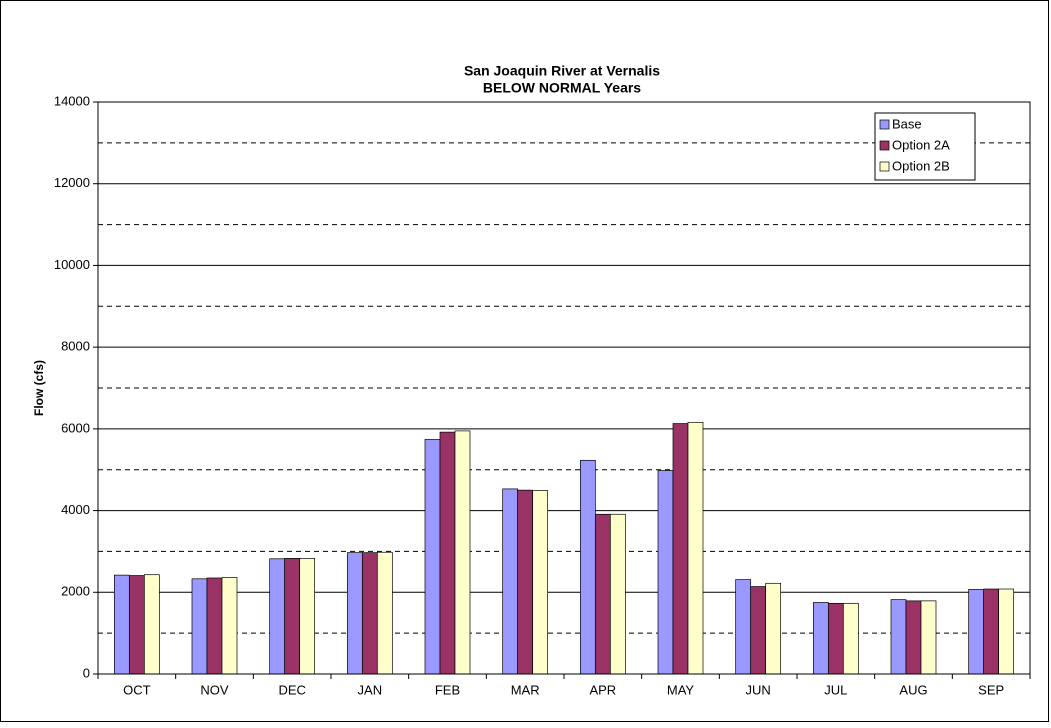 The height and width of the screenshot is (728, 1051). I want to click on legend-label: Option 2B, so click(921, 165).